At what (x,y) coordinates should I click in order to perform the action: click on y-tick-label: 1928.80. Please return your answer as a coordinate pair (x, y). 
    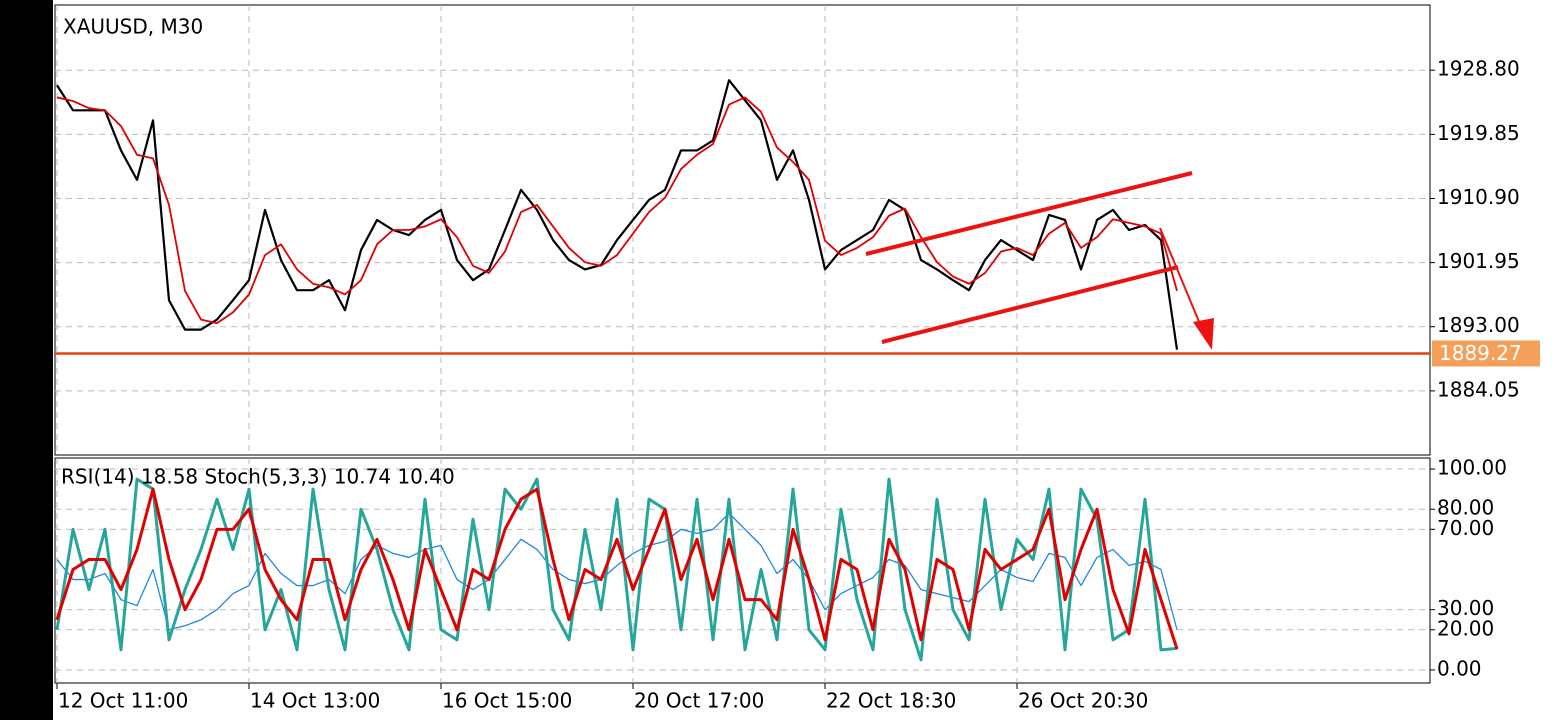
    Looking at the image, I should click on (1478, 69).